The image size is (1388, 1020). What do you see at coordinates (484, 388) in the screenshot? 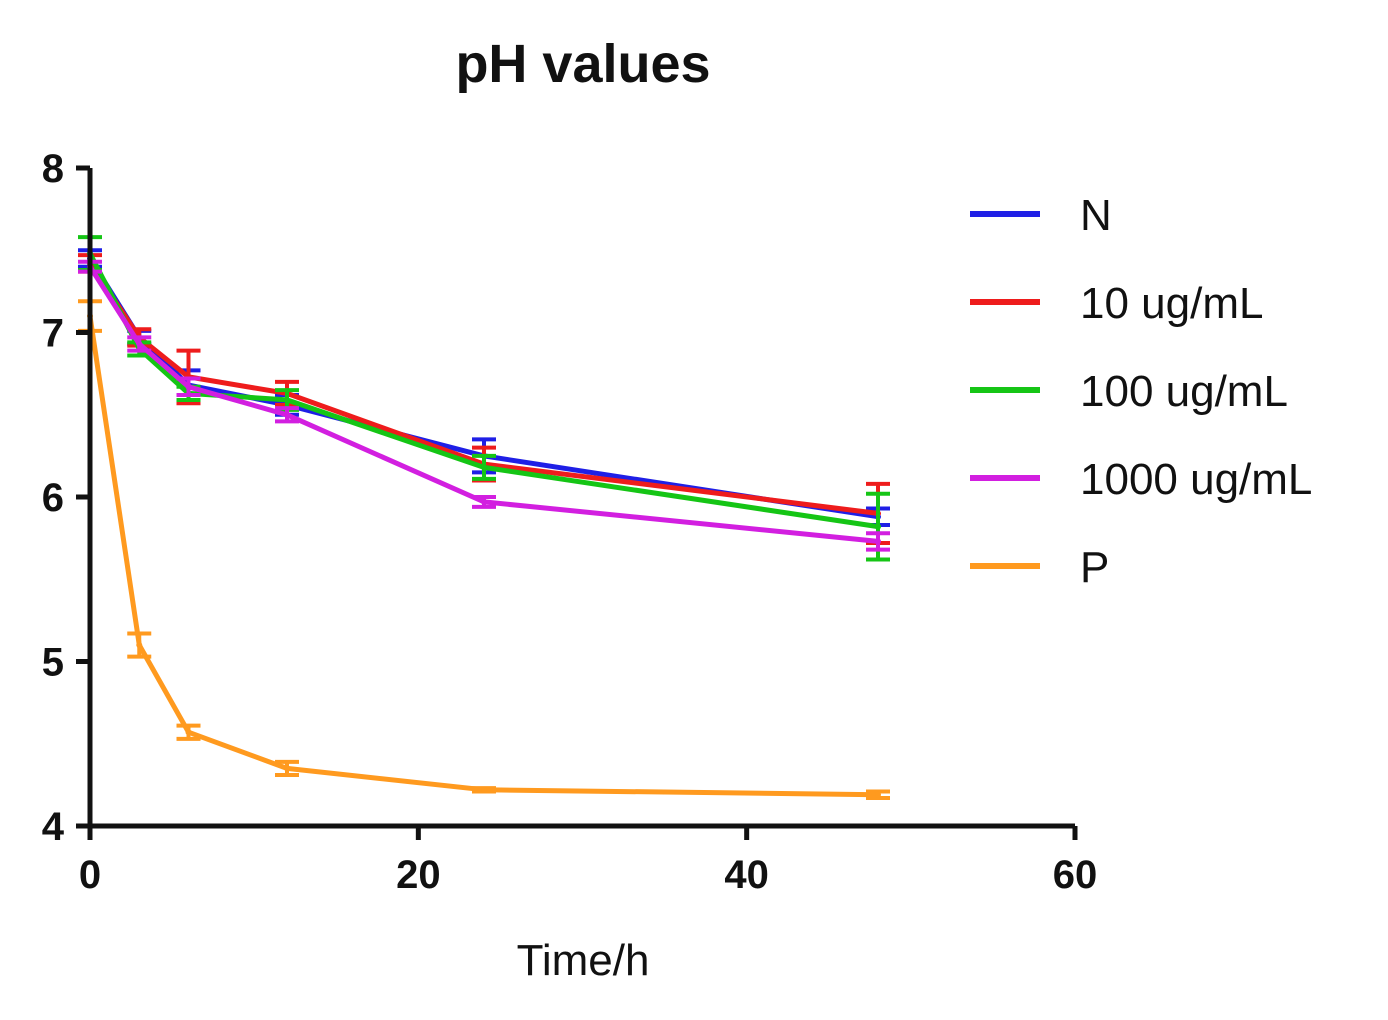
I see `series-line` at bounding box center [484, 388].